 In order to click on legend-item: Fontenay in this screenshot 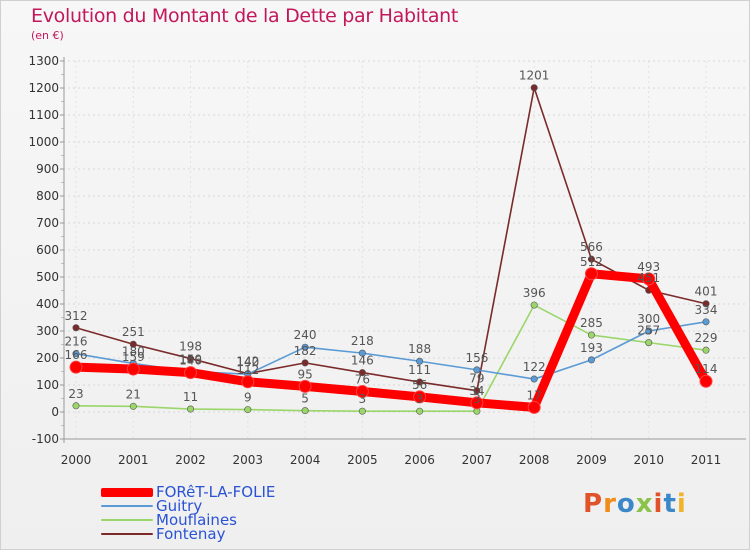, I will do `click(188, 534)`.